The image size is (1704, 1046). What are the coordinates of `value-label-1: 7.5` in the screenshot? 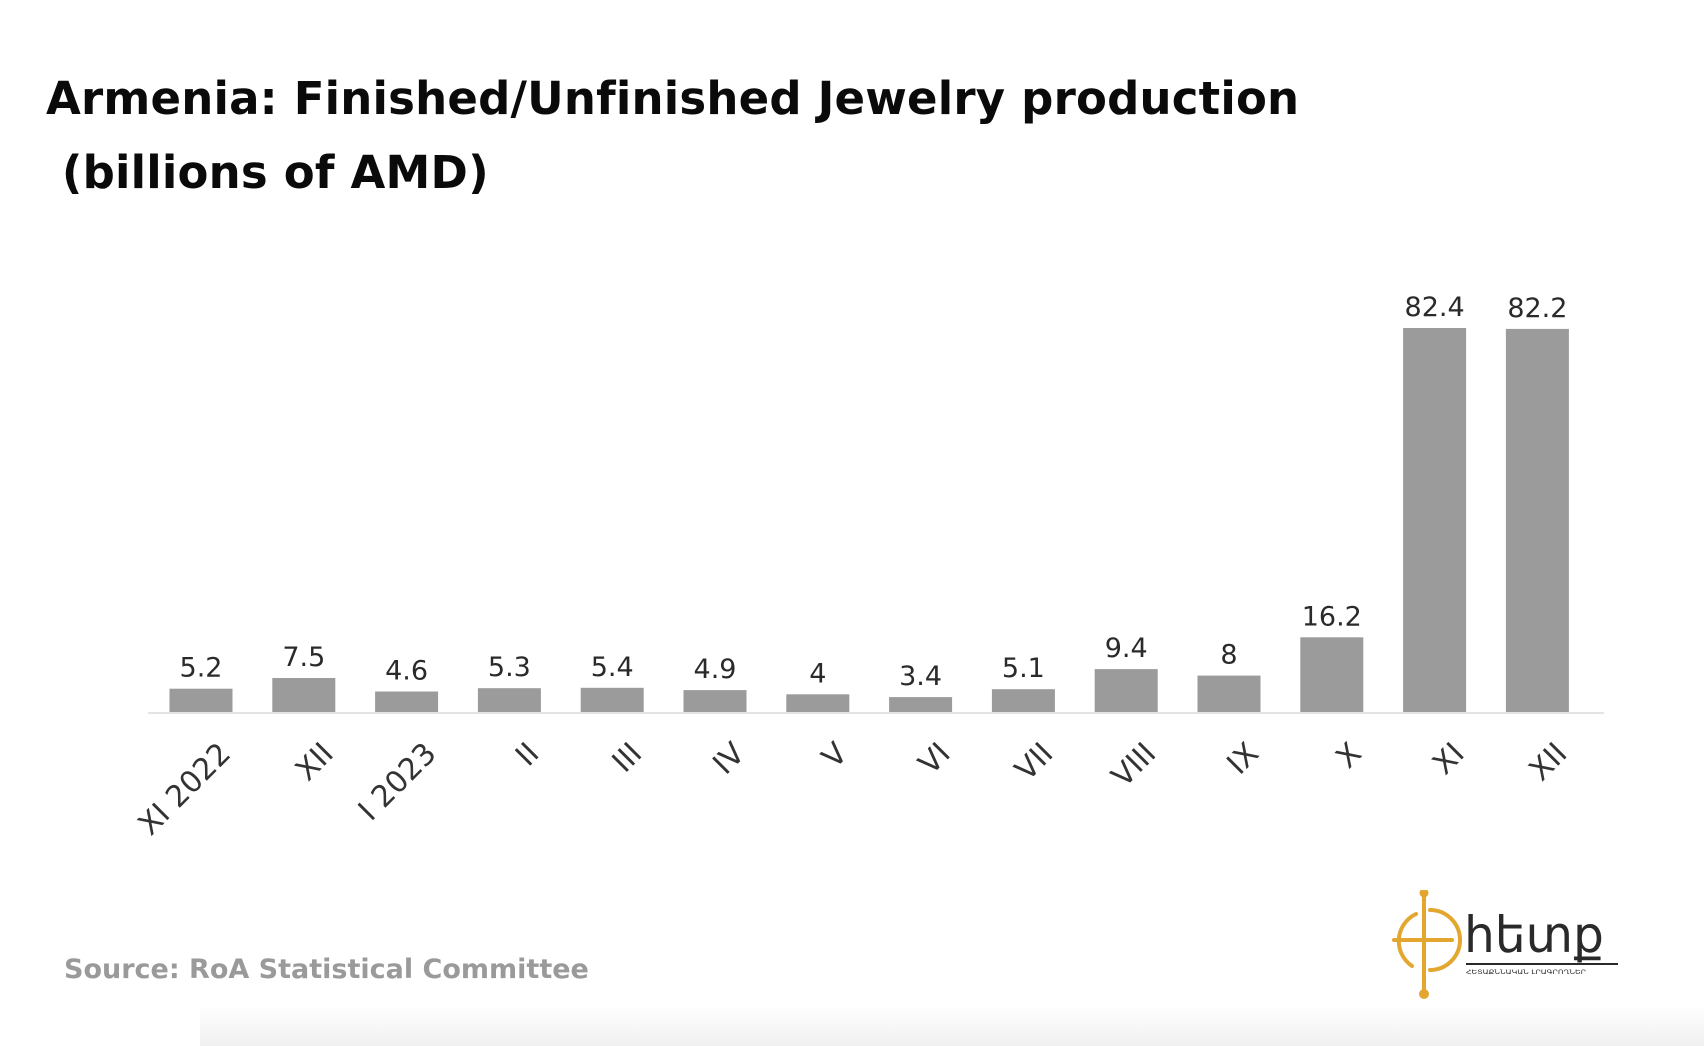 It's located at (303, 657).